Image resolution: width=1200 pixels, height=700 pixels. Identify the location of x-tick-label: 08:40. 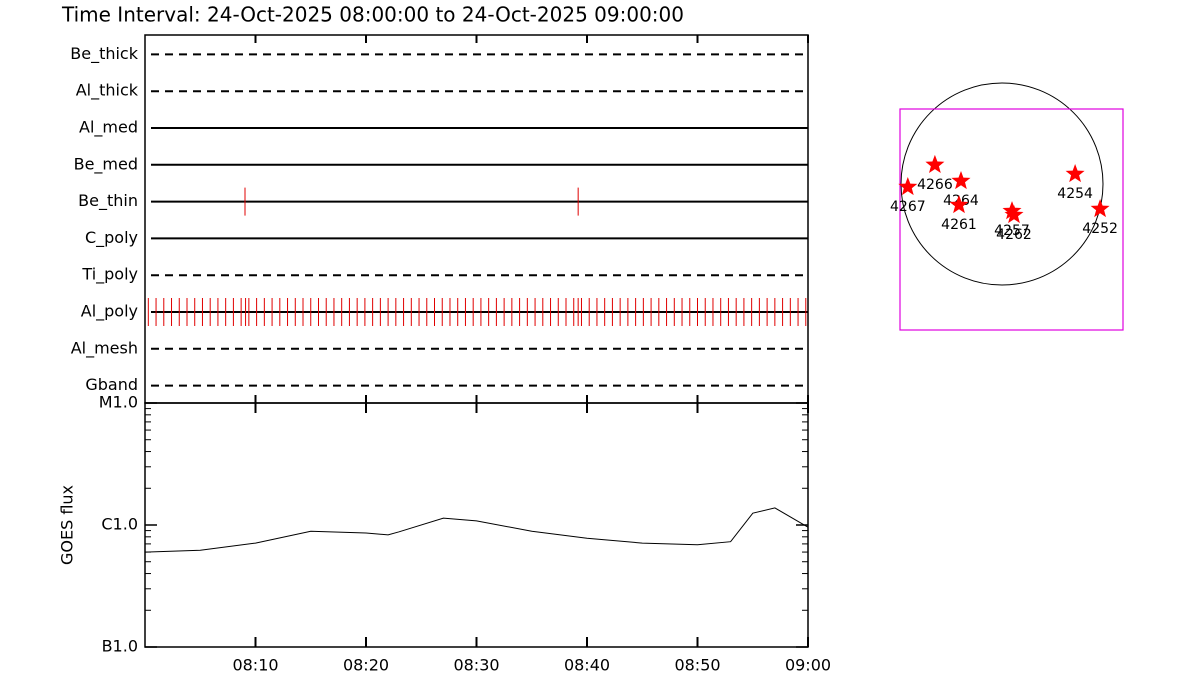
(587, 665).